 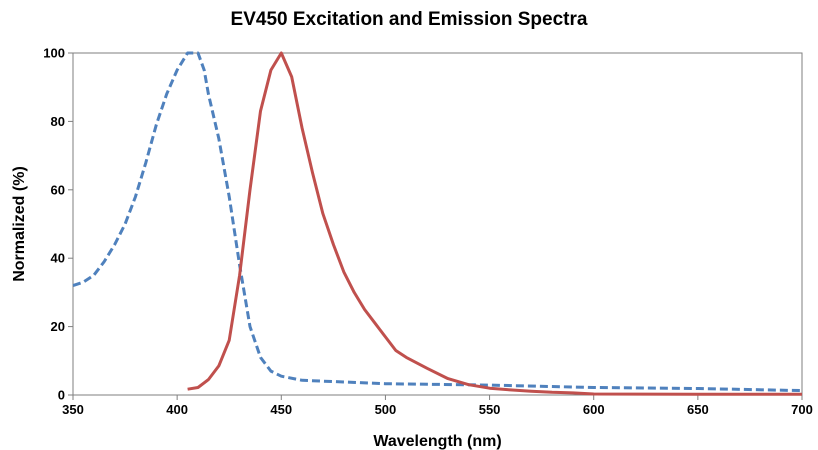 I want to click on y-tick-label: 80, so click(x=58, y=121).